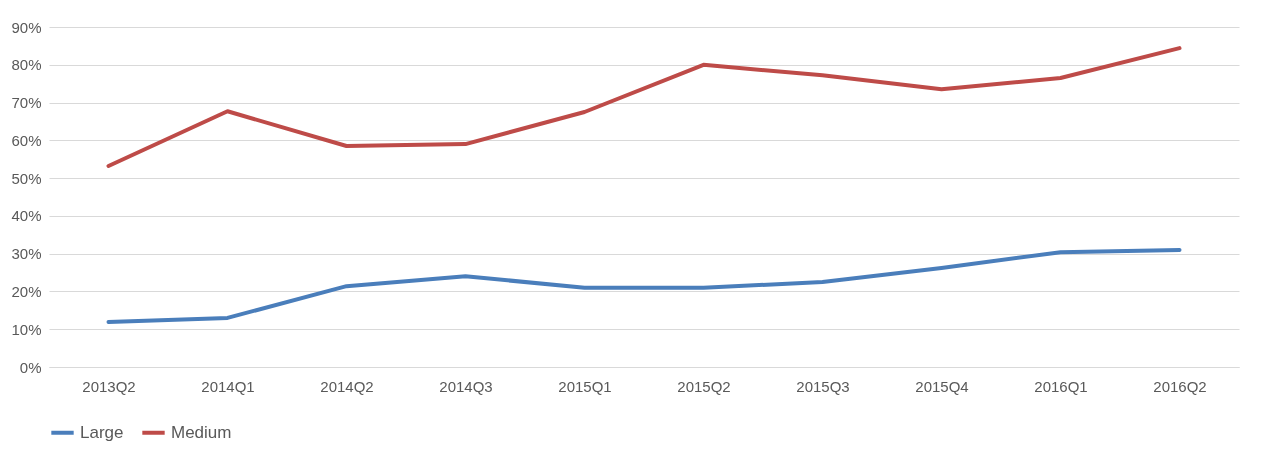 Image resolution: width=1272 pixels, height=460 pixels. Describe the element at coordinates (585, 386) in the screenshot. I see `x-tick-label: 2015Q1` at that location.